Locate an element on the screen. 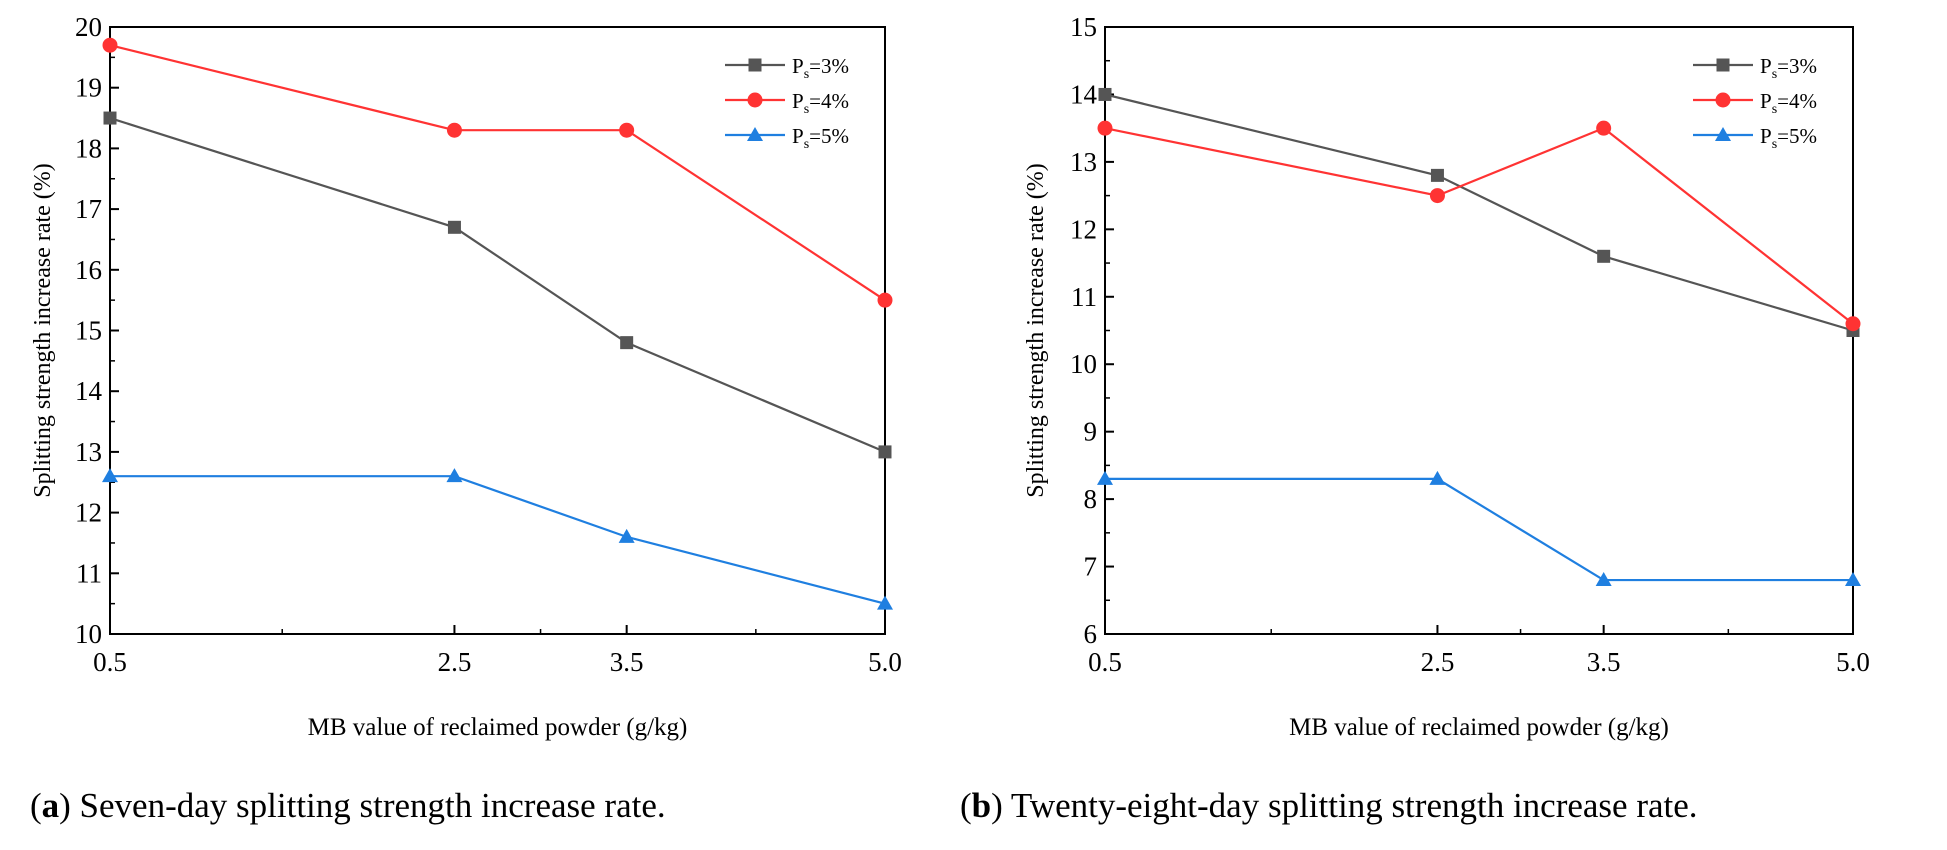  y-tick-label: 16 is located at coordinates (88, 270).